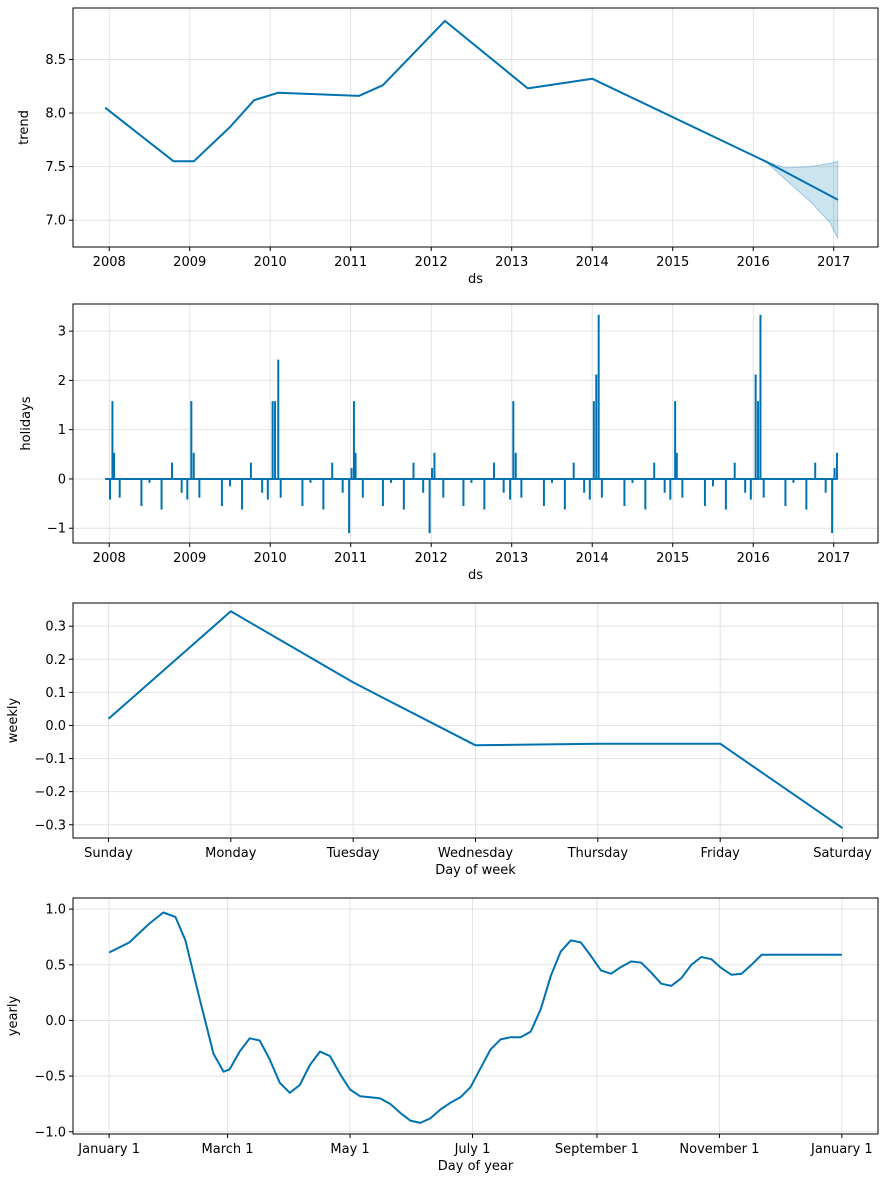 Image resolution: width=886 pixels, height=1189 pixels. Describe the element at coordinates (55, 965) in the screenshot. I see `yearly-y-tick-label: 0.5` at that location.